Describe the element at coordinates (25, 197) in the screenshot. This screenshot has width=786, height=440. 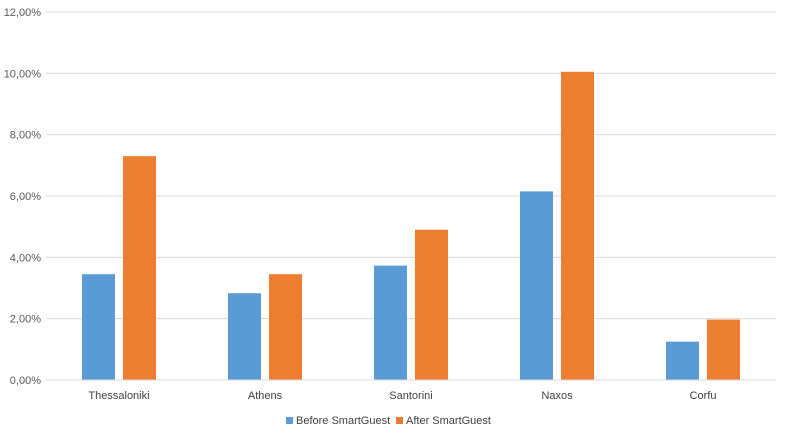
I see `y-tick-label: 6,00%` at that location.